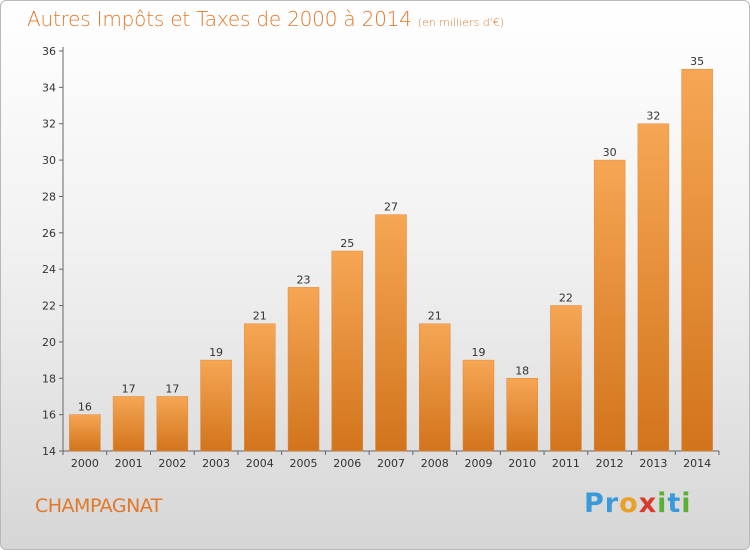  I want to click on logo-letter: P, so click(594, 503).